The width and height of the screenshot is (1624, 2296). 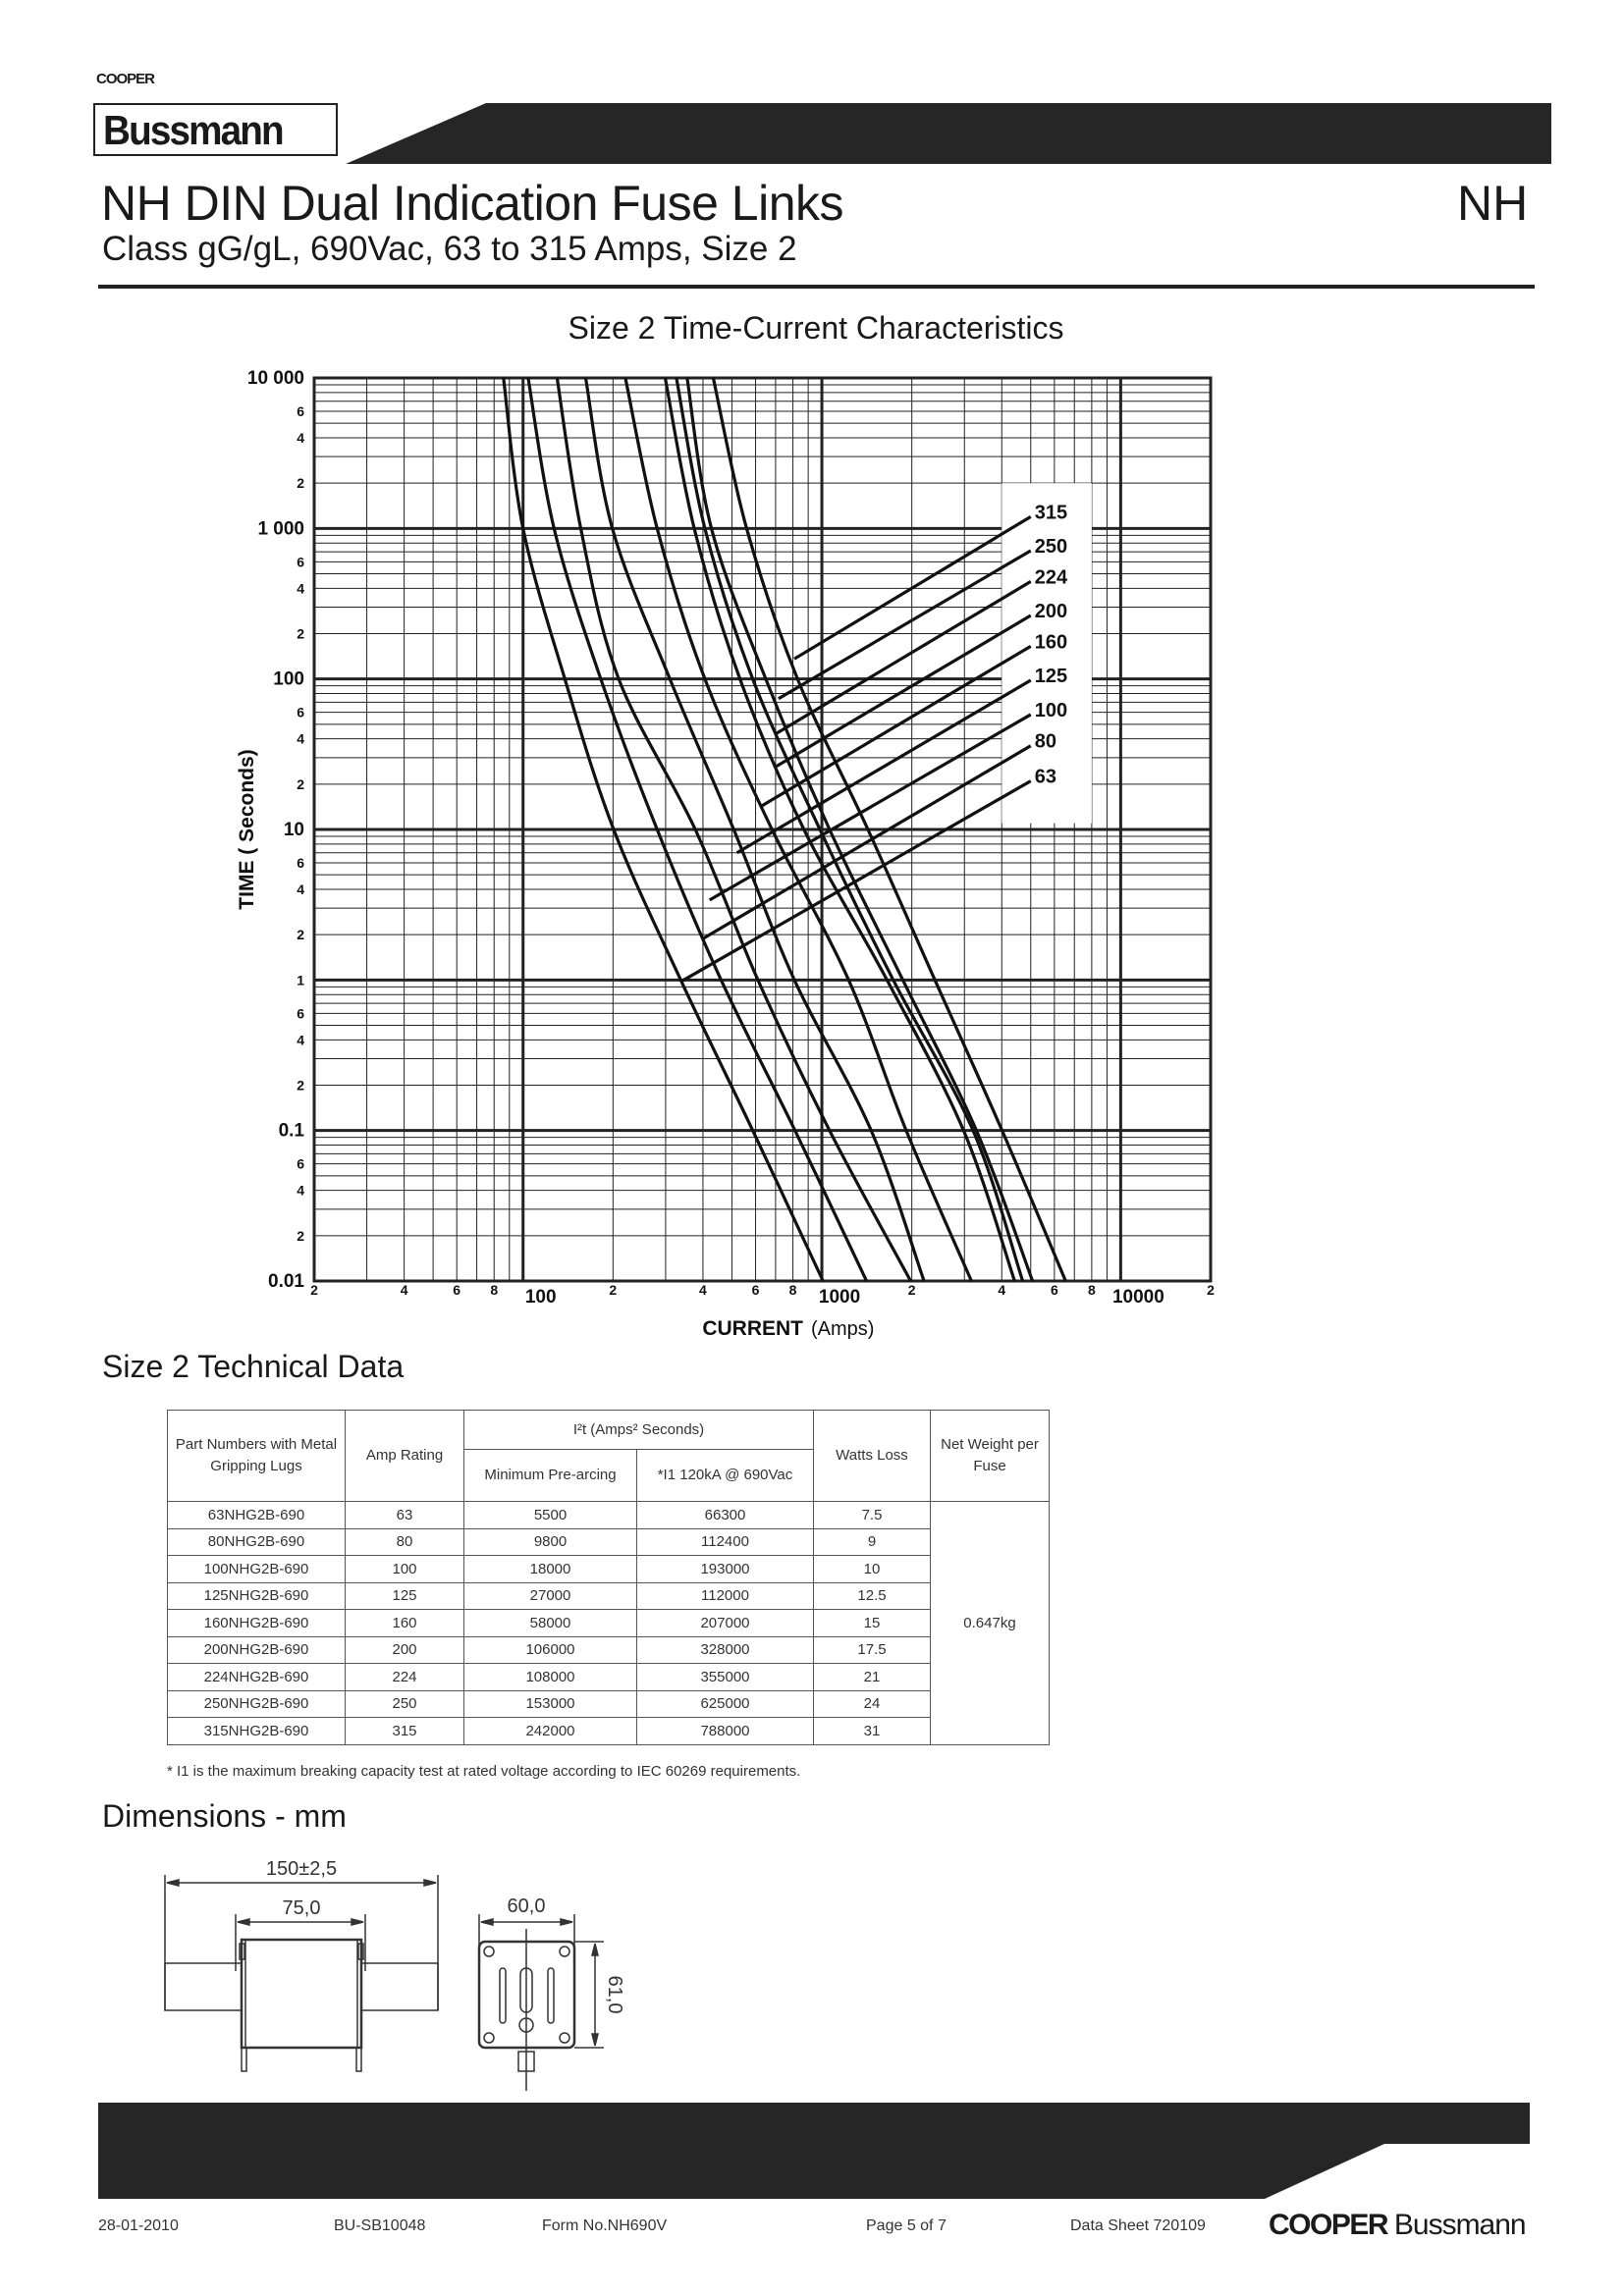 What do you see at coordinates (608, 1569) in the screenshot?
I see `table-row: 100NHG2B-690 100 18000 193000 10` at bounding box center [608, 1569].